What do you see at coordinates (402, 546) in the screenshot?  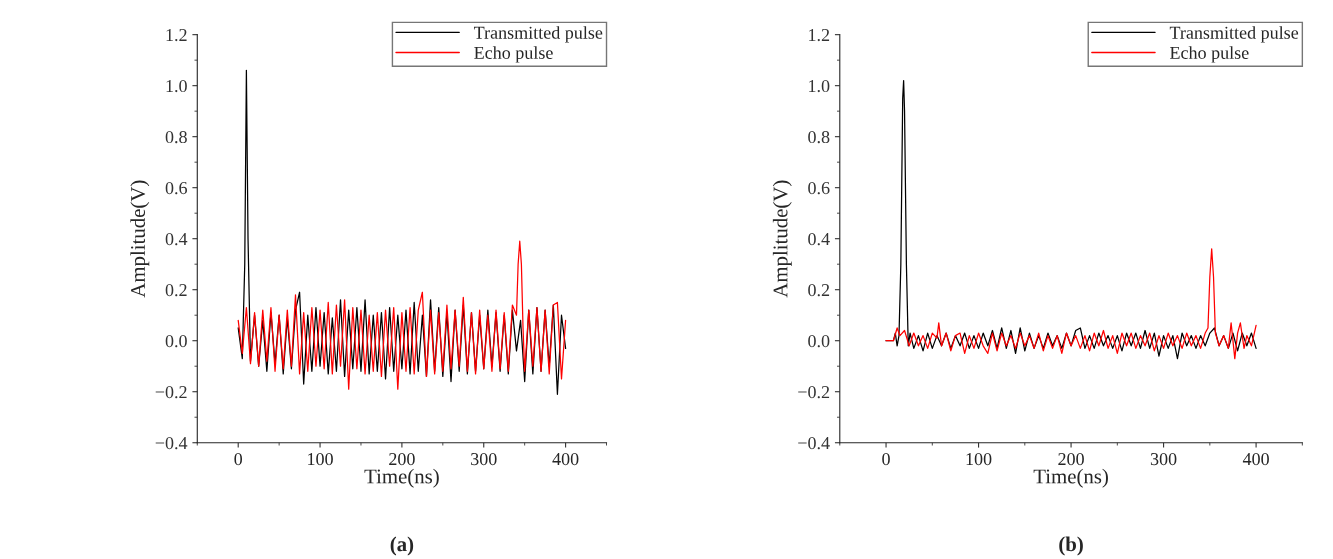 I see `text: (a)` at bounding box center [402, 546].